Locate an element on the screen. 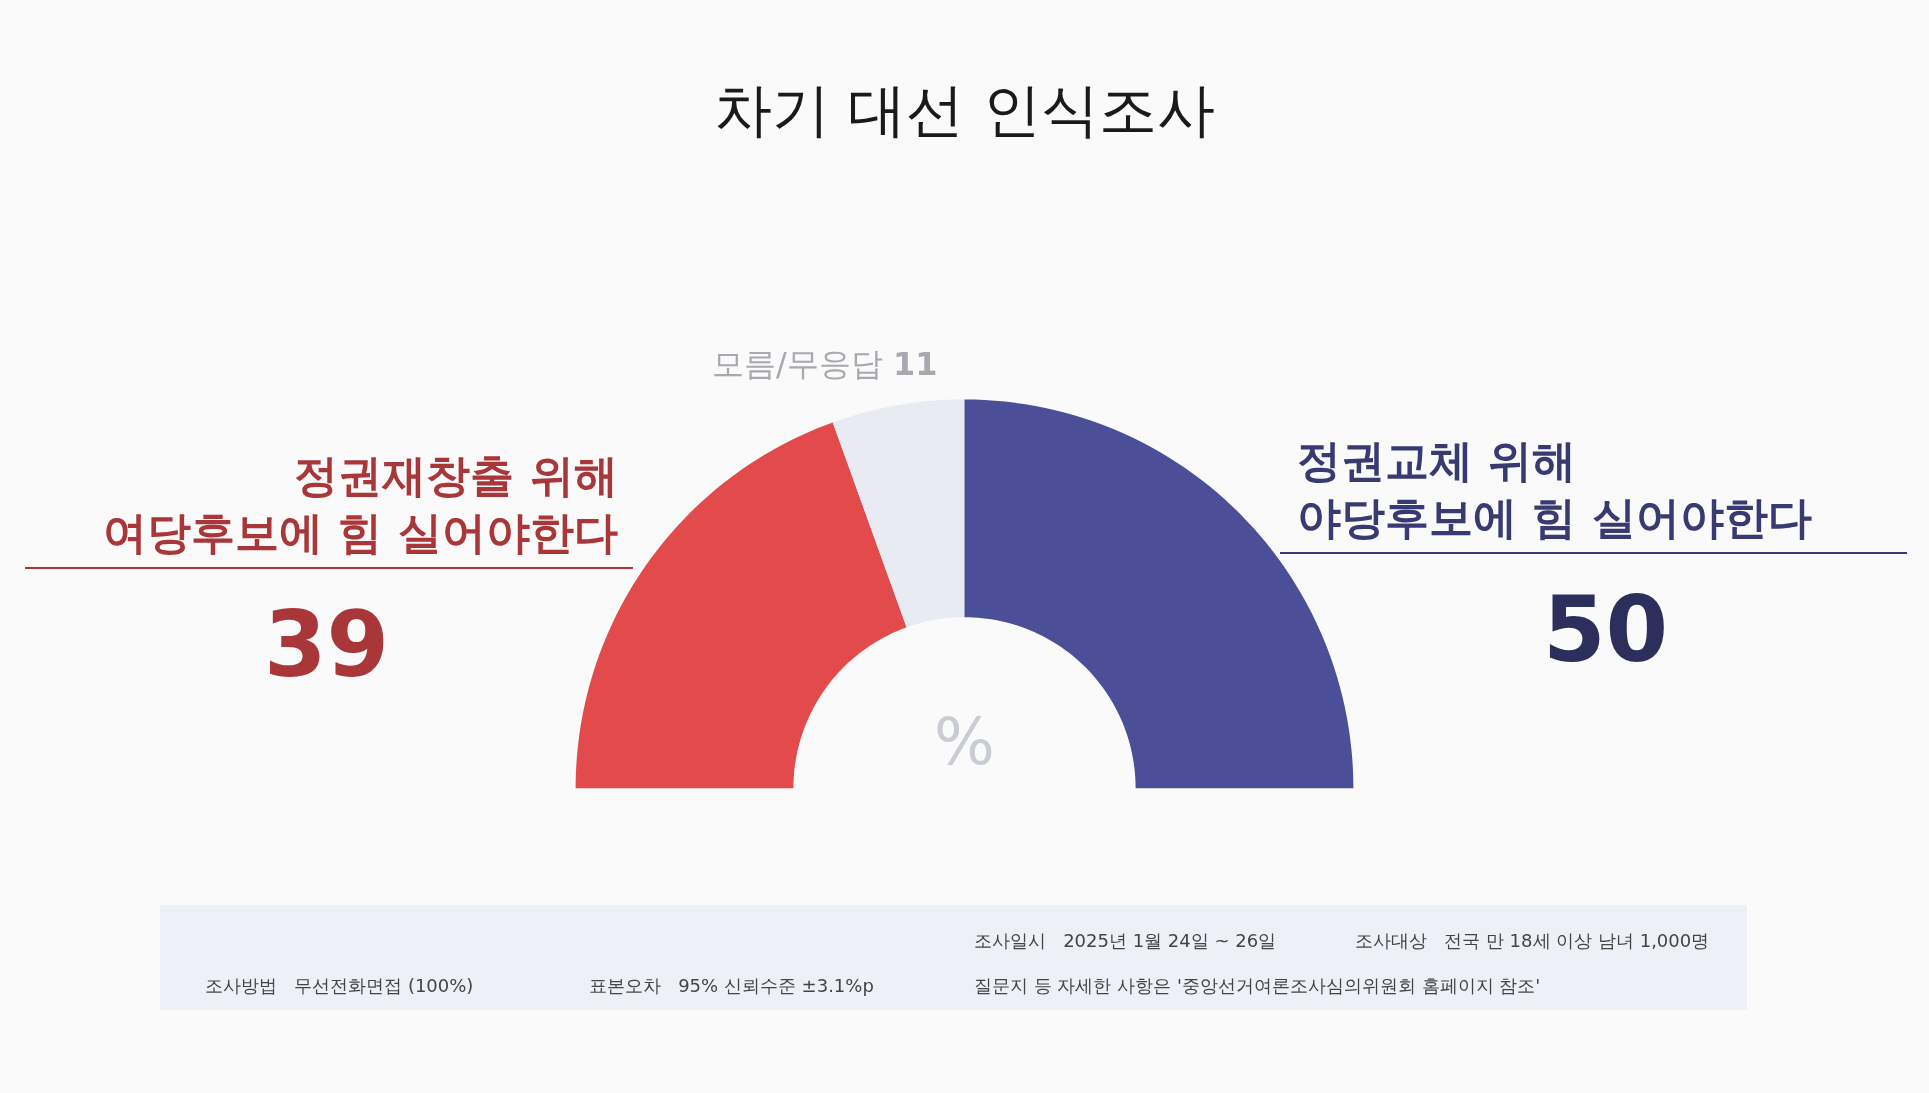  chart-title: 차기 대선 인식조사 is located at coordinates (964, 110).